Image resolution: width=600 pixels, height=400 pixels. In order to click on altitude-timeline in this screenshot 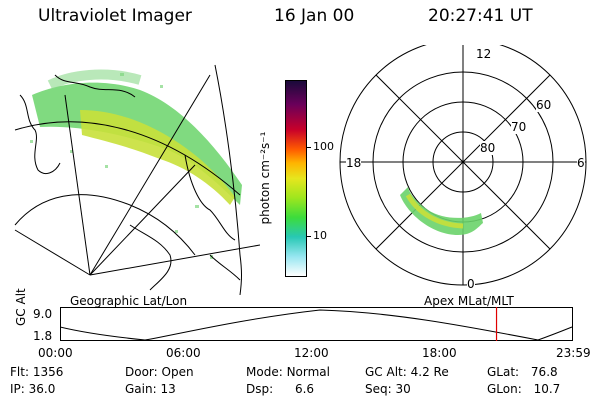, I will do `click(316, 324)`.